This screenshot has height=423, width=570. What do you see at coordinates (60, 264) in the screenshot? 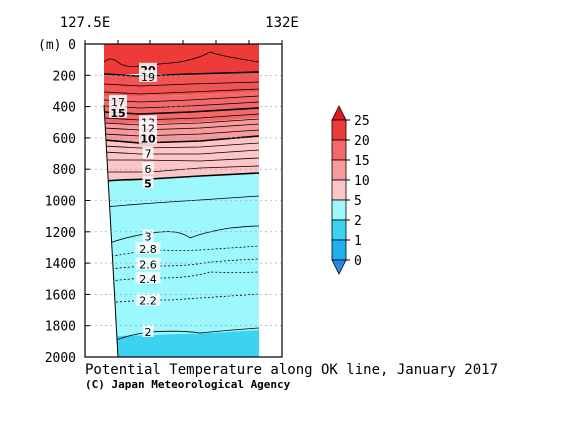
I see `y-tick-label: 1400` at bounding box center [60, 264].